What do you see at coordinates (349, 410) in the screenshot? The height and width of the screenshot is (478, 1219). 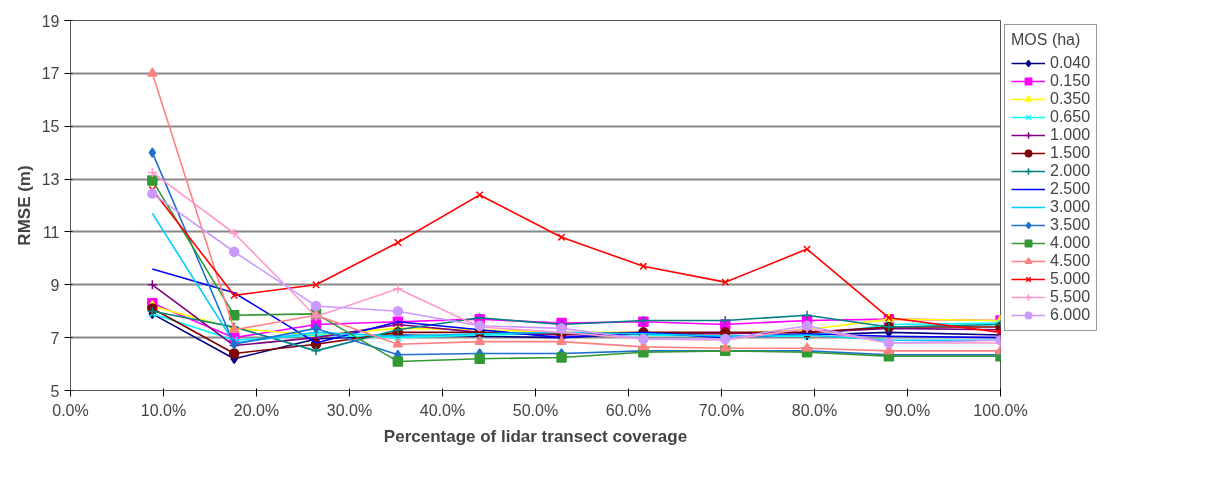 I see `x-tick-label: 30.0%` at bounding box center [349, 410].